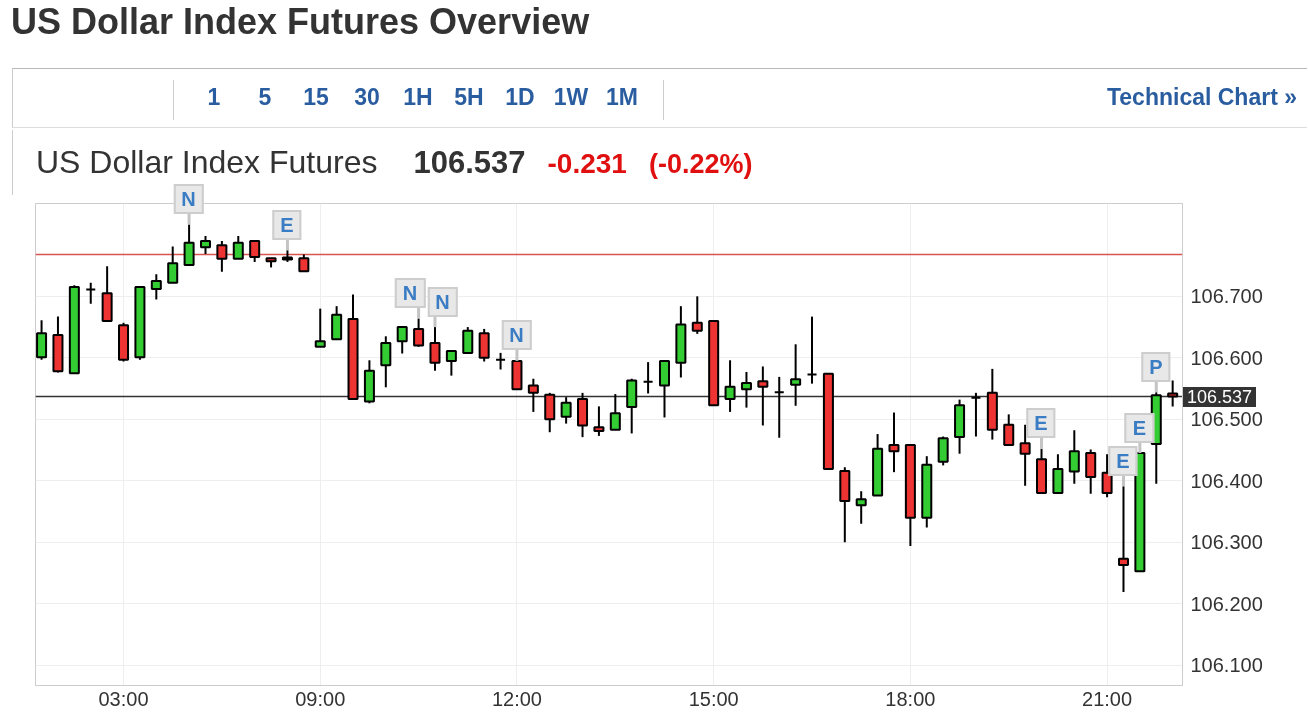  I want to click on text: (-0.22%), so click(700, 164).